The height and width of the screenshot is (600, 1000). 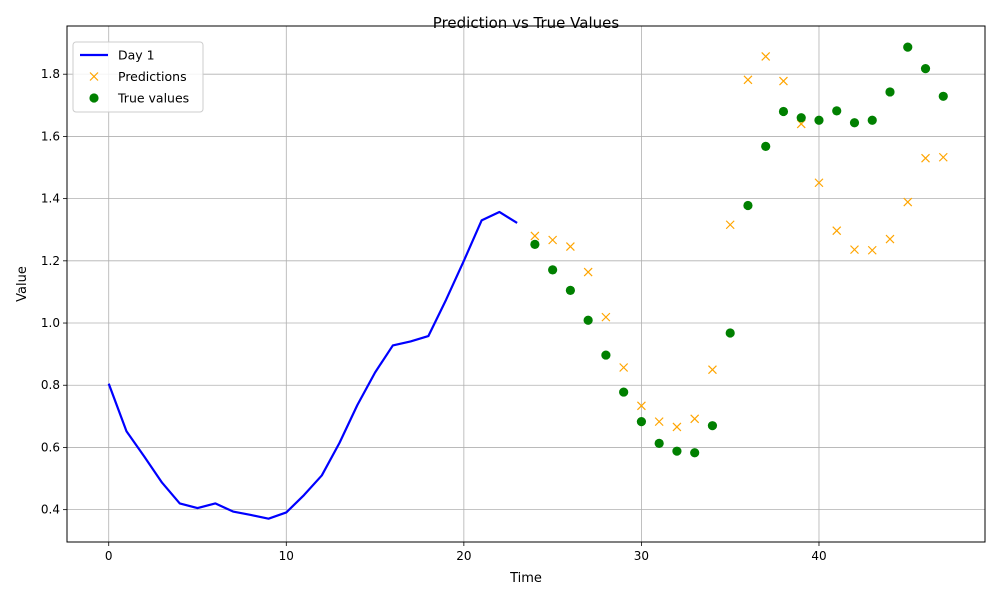 What do you see at coordinates (50, 199) in the screenshot?
I see `y-tick-label: 1.4` at bounding box center [50, 199].